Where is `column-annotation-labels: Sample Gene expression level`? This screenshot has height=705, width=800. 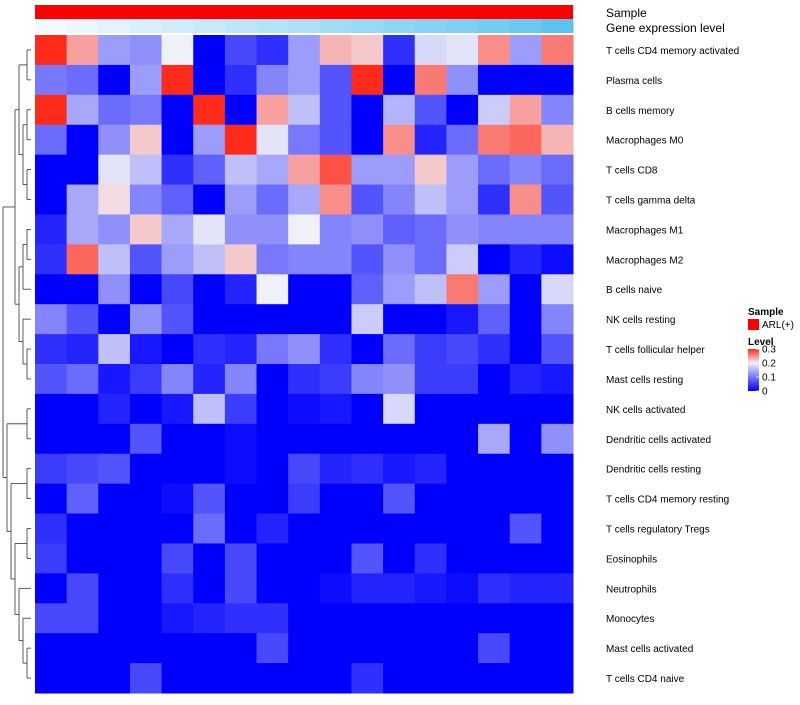 column-annotation-labels: Sample Gene expression level is located at coordinates (665, 20).